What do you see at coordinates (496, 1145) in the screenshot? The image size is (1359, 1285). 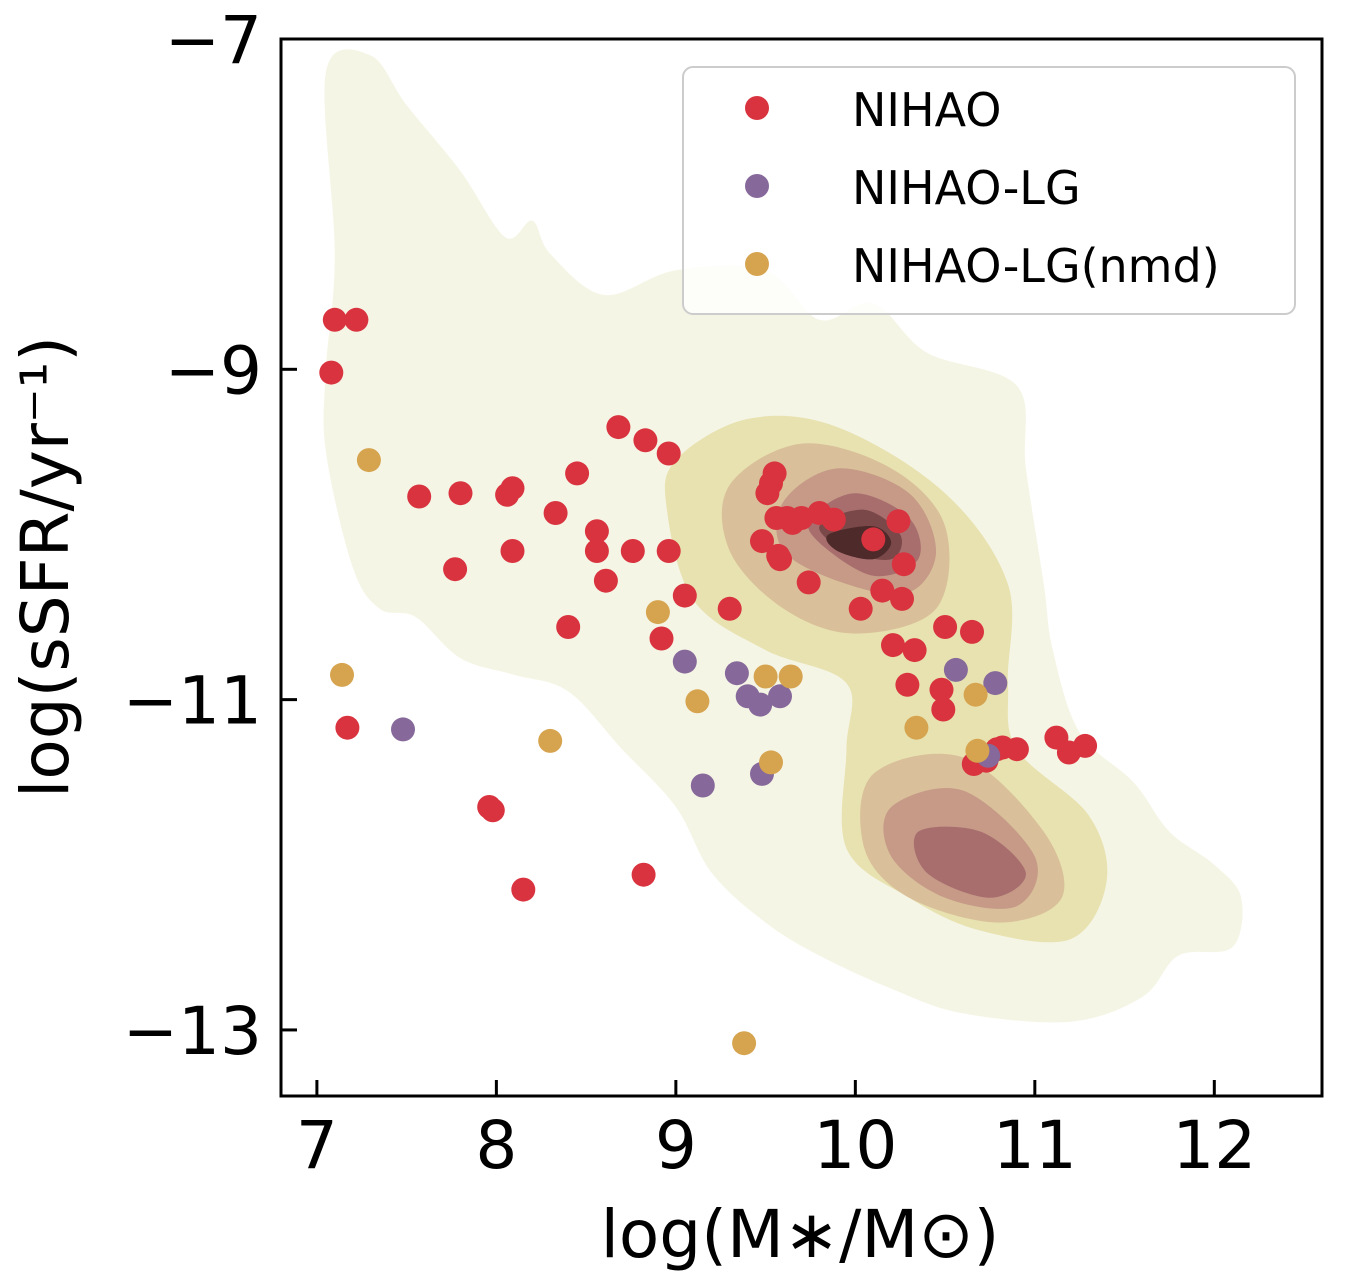 I see `x-tick-label: 8` at bounding box center [496, 1145].